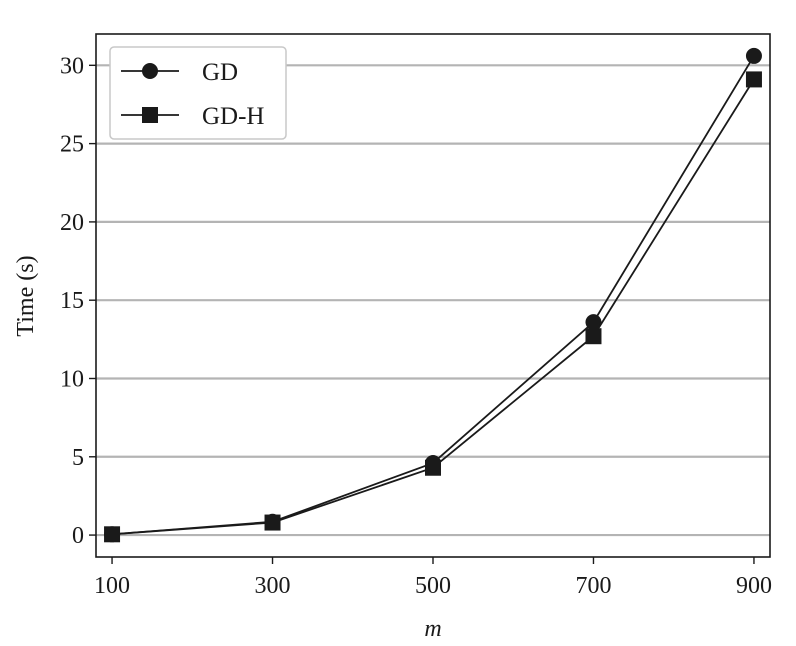 This screenshot has width=796, height=646. I want to click on x-tick-label: 300, so click(273, 586).